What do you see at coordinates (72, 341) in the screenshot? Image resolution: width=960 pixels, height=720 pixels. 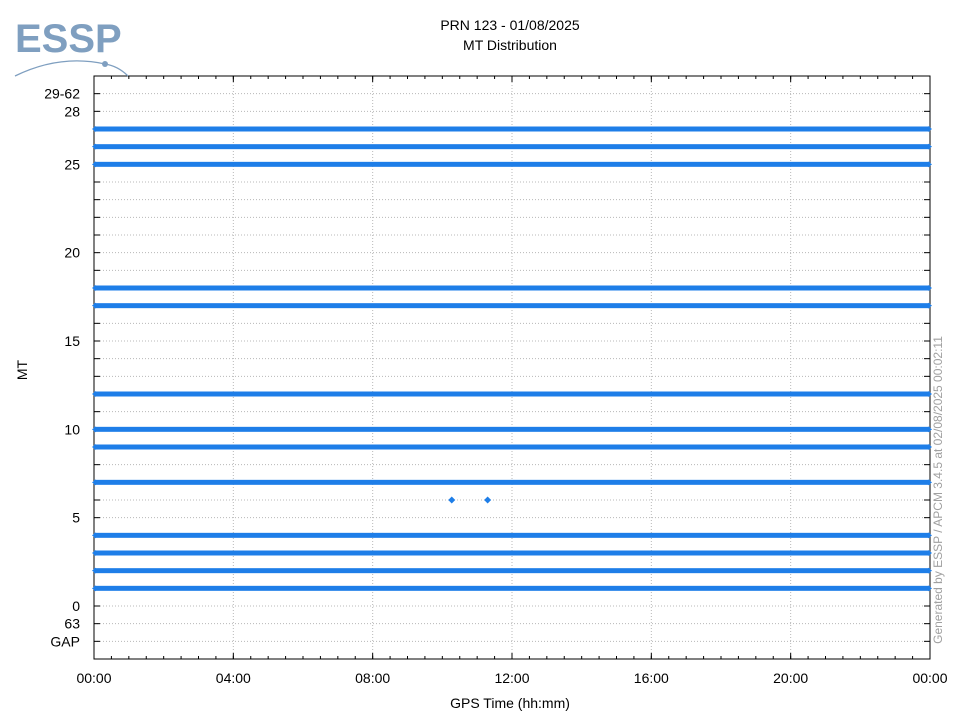 I see `y-tick-label: 15` at bounding box center [72, 341].